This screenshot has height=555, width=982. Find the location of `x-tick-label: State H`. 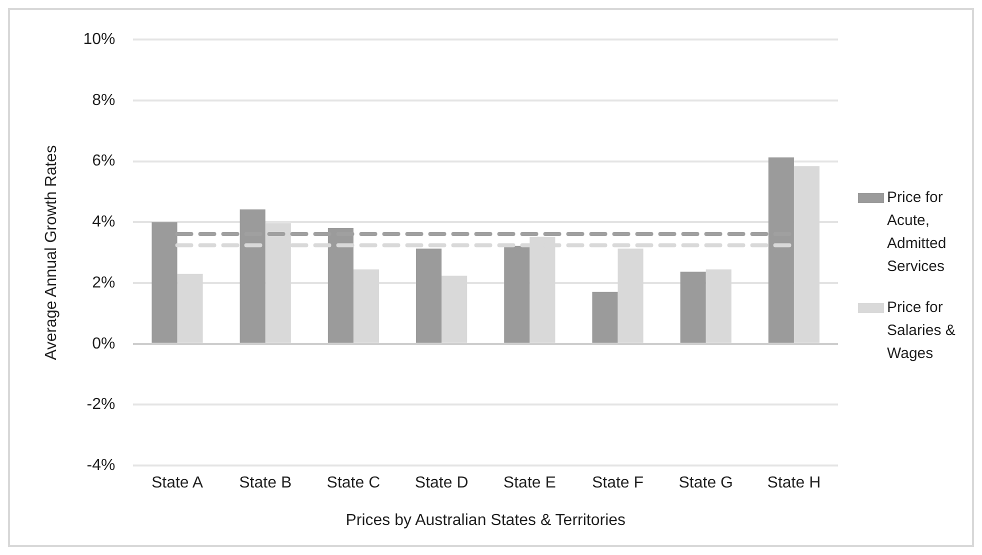

x-tick-label: State H is located at coordinates (794, 483).